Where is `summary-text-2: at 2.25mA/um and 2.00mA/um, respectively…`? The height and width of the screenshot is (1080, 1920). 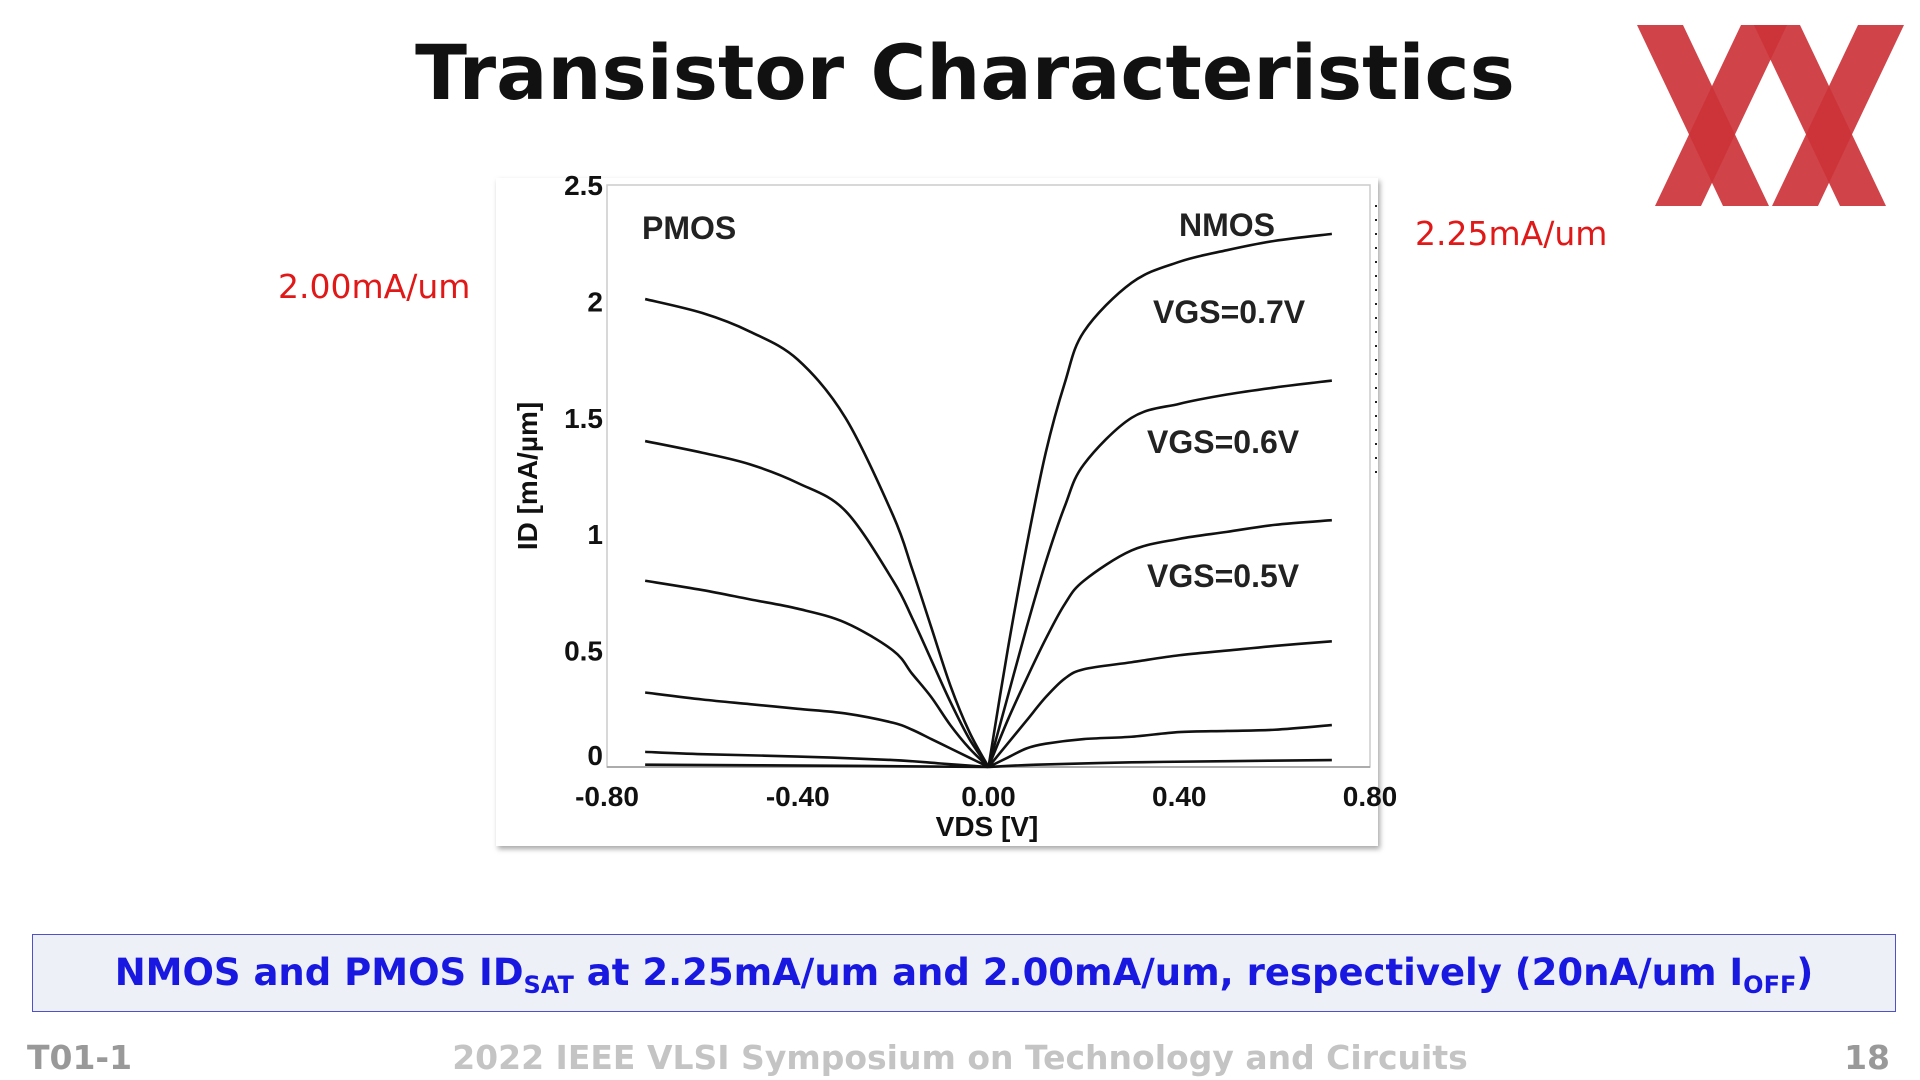 summary-text-2: at 2.25mA/um and 2.00mA/um, respectively… is located at coordinates (1158, 972).